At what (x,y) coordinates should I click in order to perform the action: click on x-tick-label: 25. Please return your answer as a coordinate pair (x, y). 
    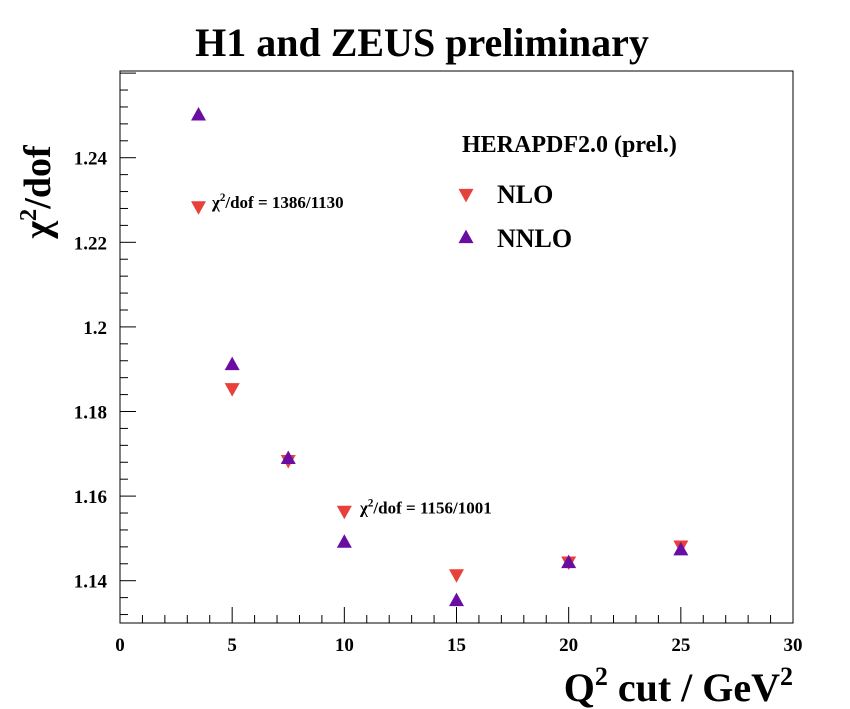
    Looking at the image, I should click on (680, 645).